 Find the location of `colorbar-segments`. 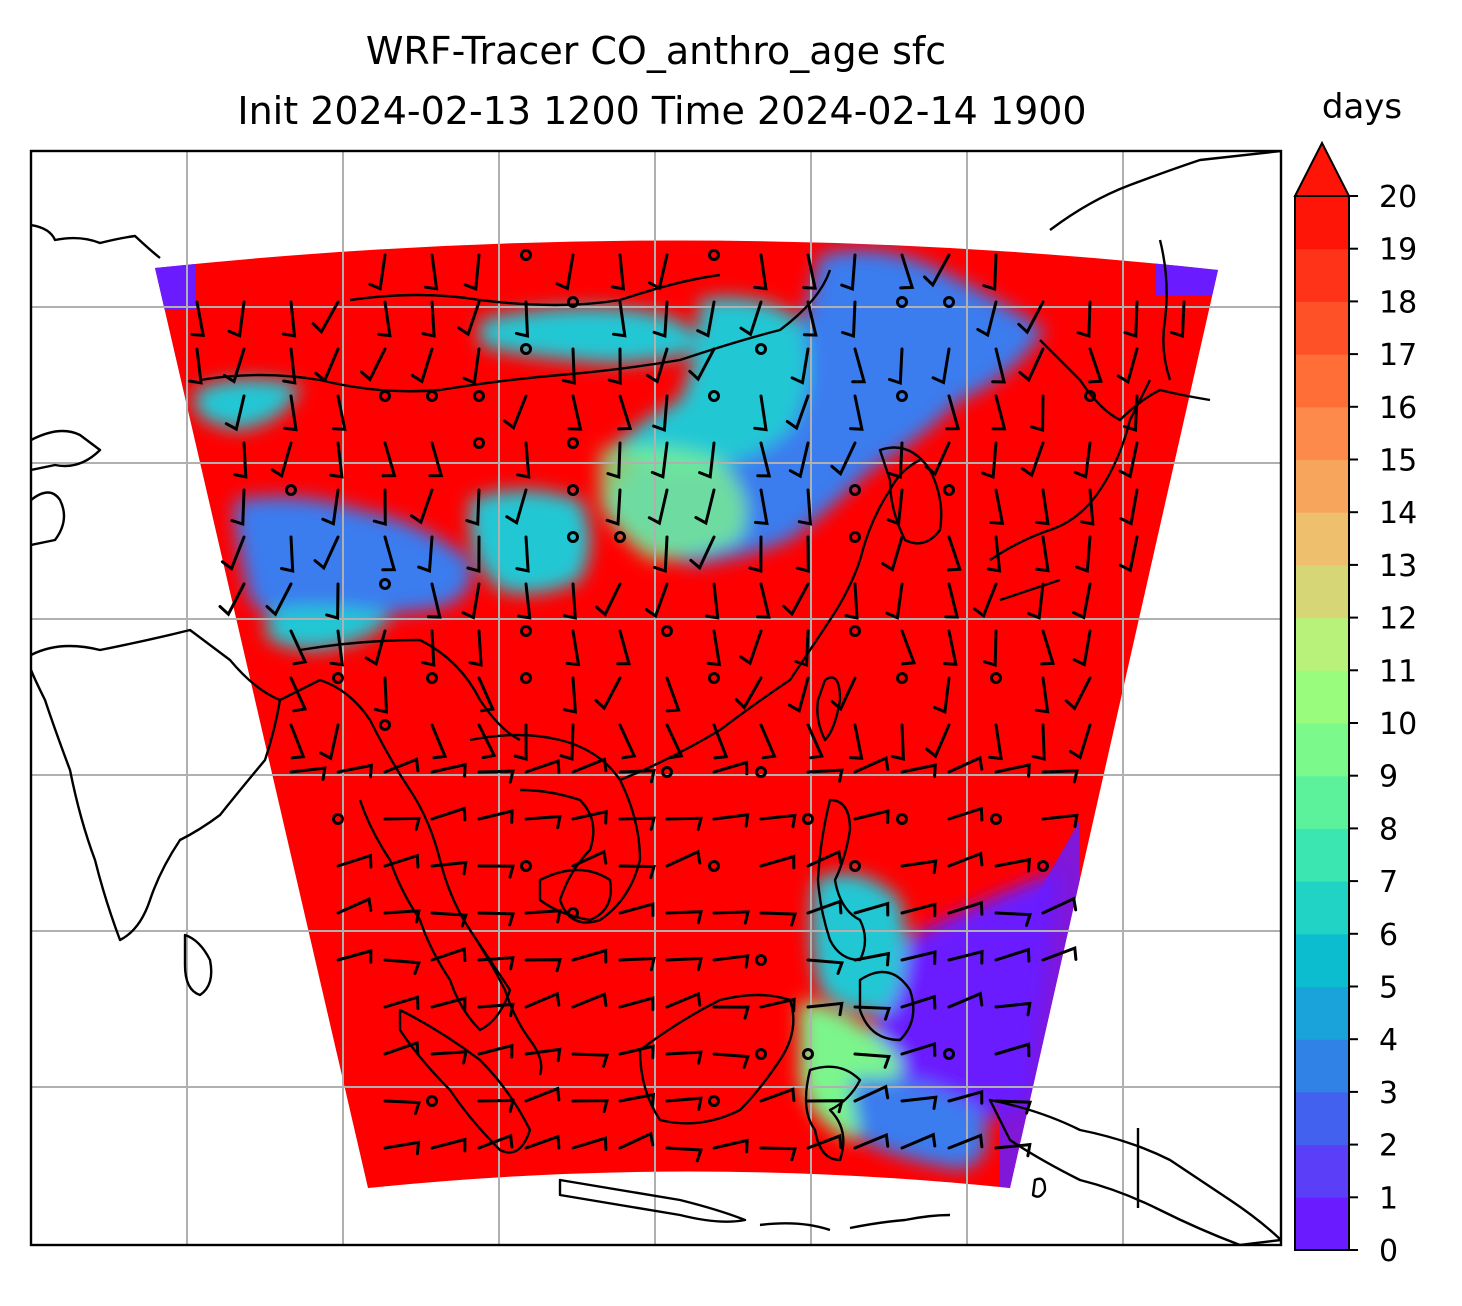

colorbar-segments is located at coordinates (1322, 723).